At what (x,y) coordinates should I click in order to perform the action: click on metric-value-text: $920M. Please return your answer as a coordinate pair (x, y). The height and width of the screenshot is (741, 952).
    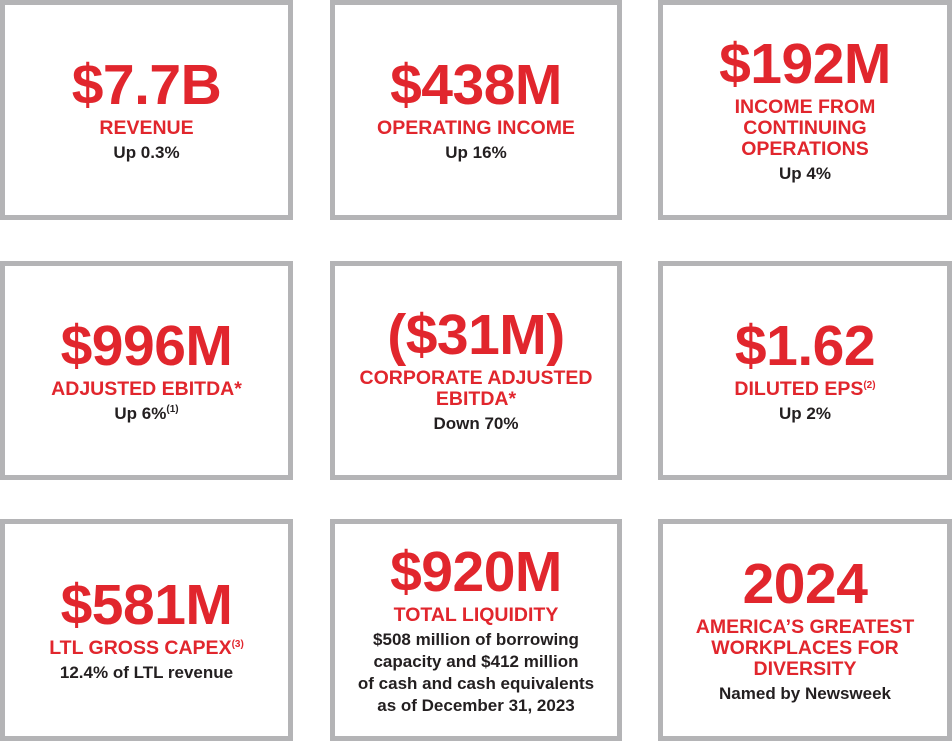
    Looking at the image, I should click on (476, 572).